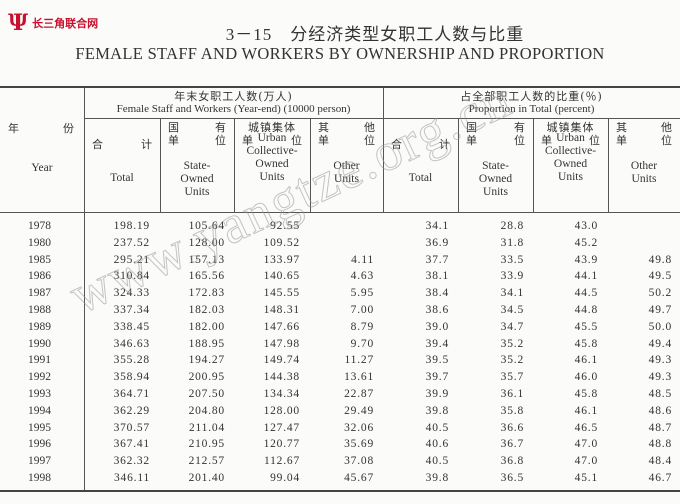  What do you see at coordinates (285, 226) in the screenshot?
I see `cell-urban: 92.55` at bounding box center [285, 226].